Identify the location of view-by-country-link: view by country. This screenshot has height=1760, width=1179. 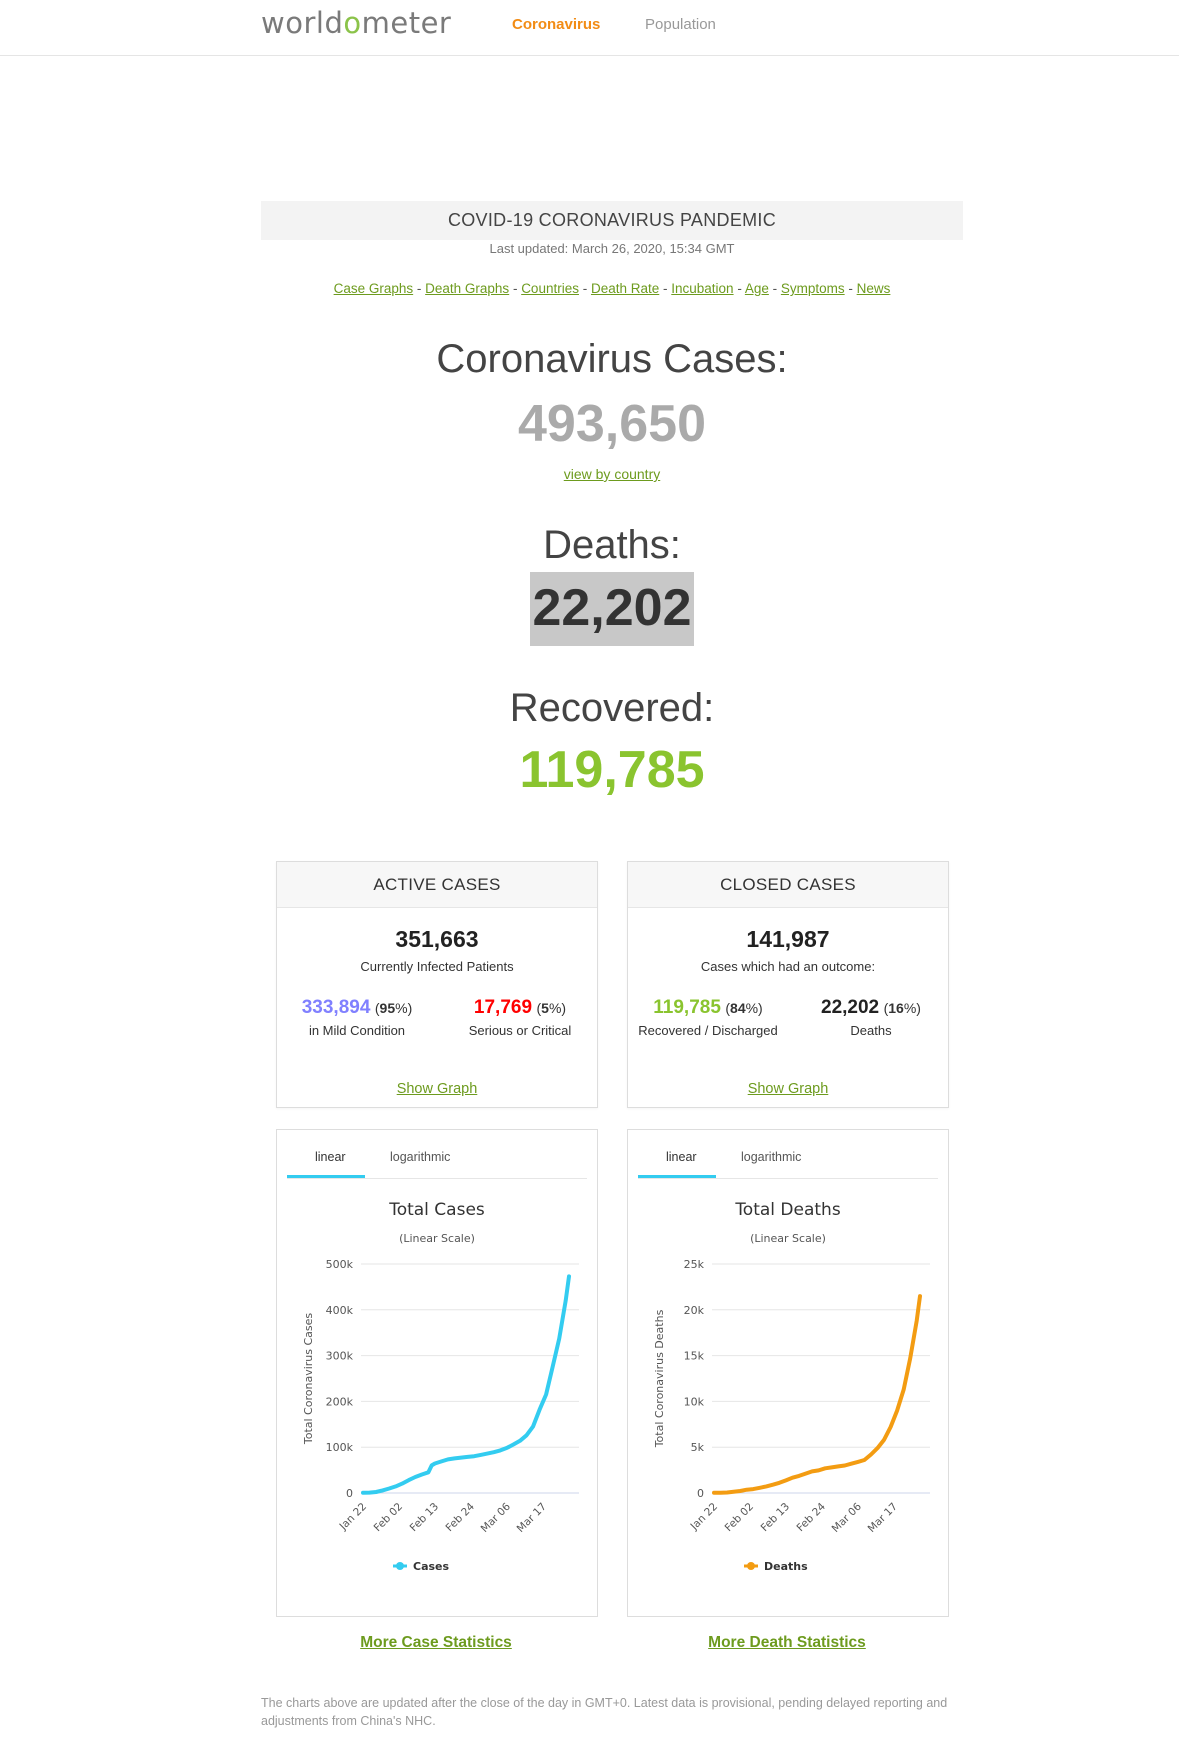
(612, 474).